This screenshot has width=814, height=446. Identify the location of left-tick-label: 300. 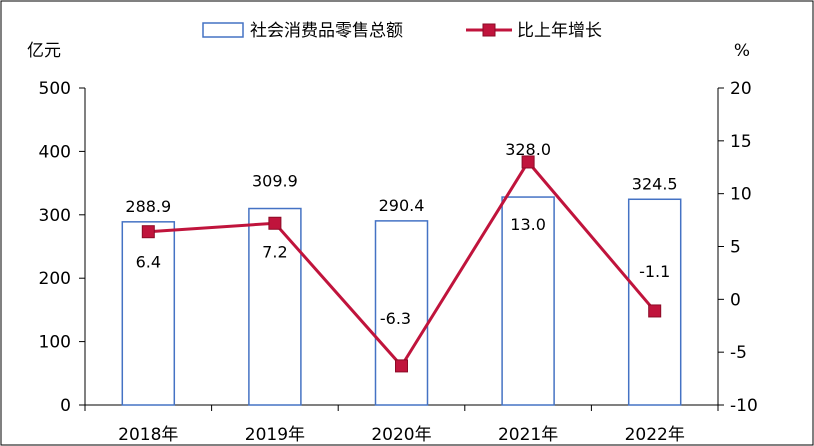
(55, 216).